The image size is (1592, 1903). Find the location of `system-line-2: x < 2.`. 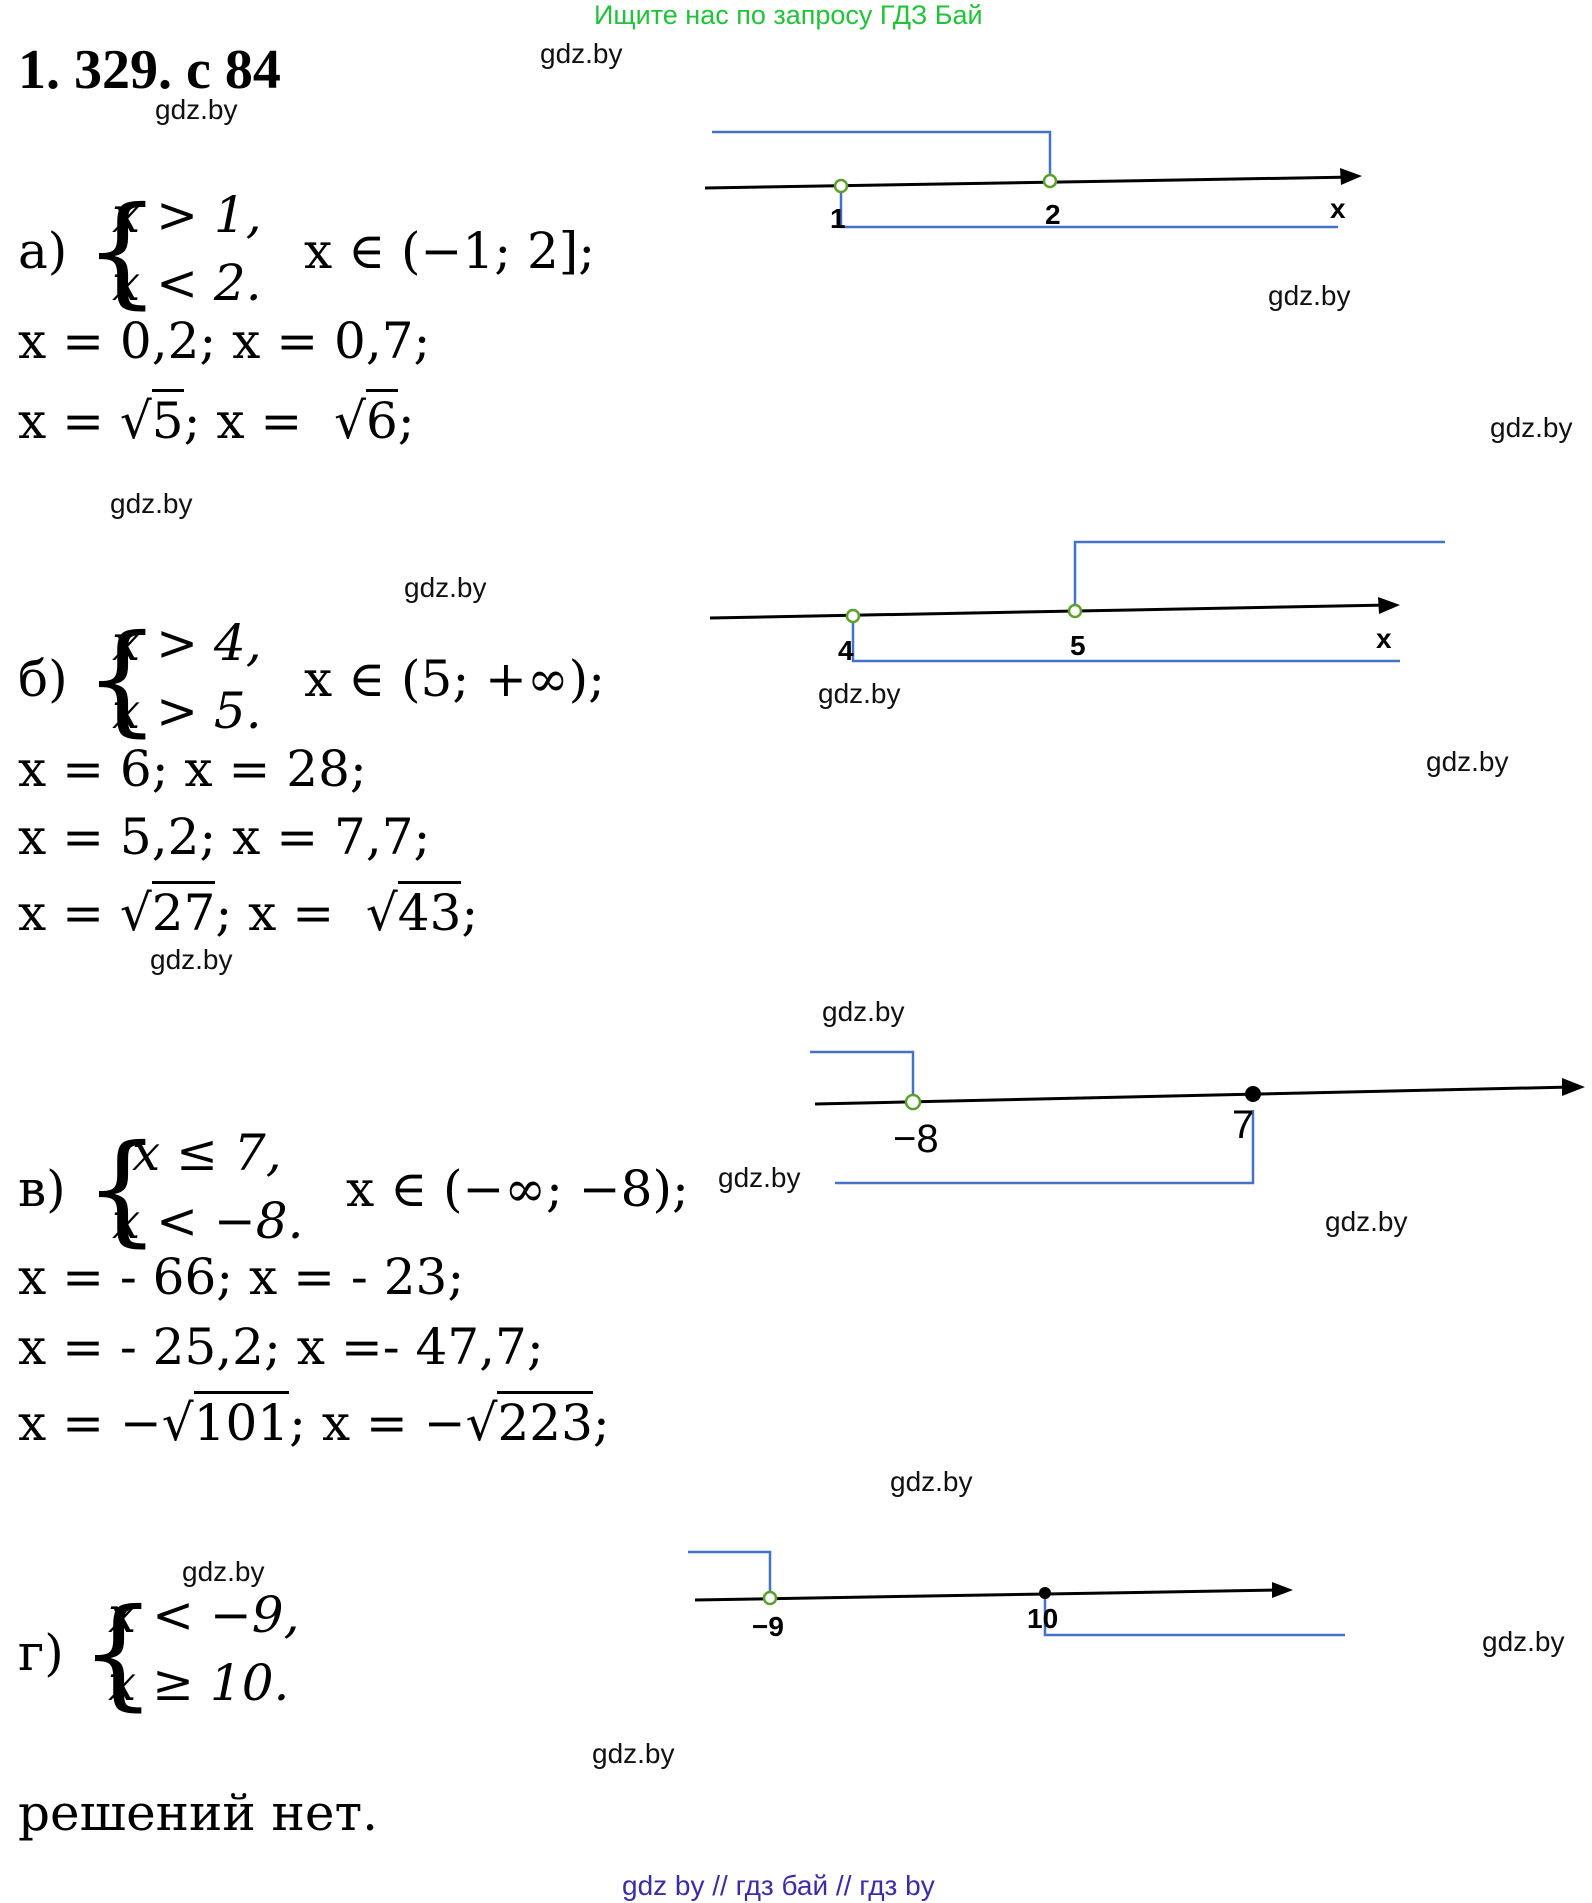

system-line-2: x < 2. is located at coordinates (187, 283).